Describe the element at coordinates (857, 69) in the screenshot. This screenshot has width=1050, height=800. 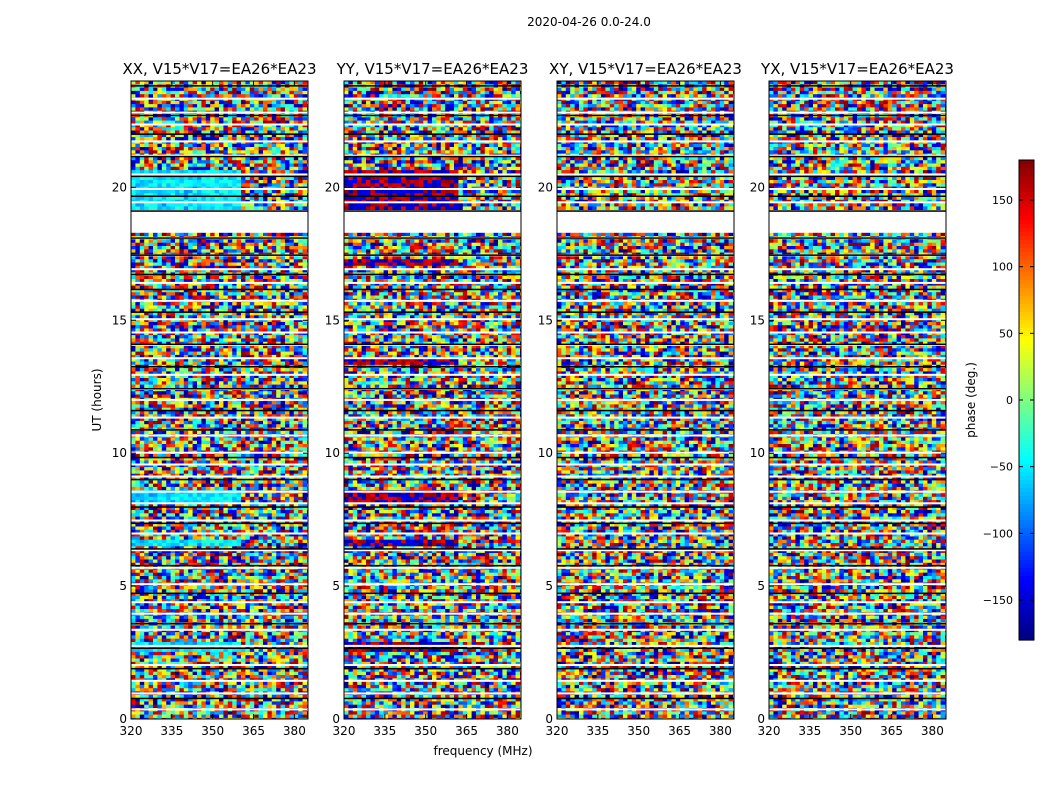
I see `panel-title: YX, V15*V17=EA26*EA23` at that location.